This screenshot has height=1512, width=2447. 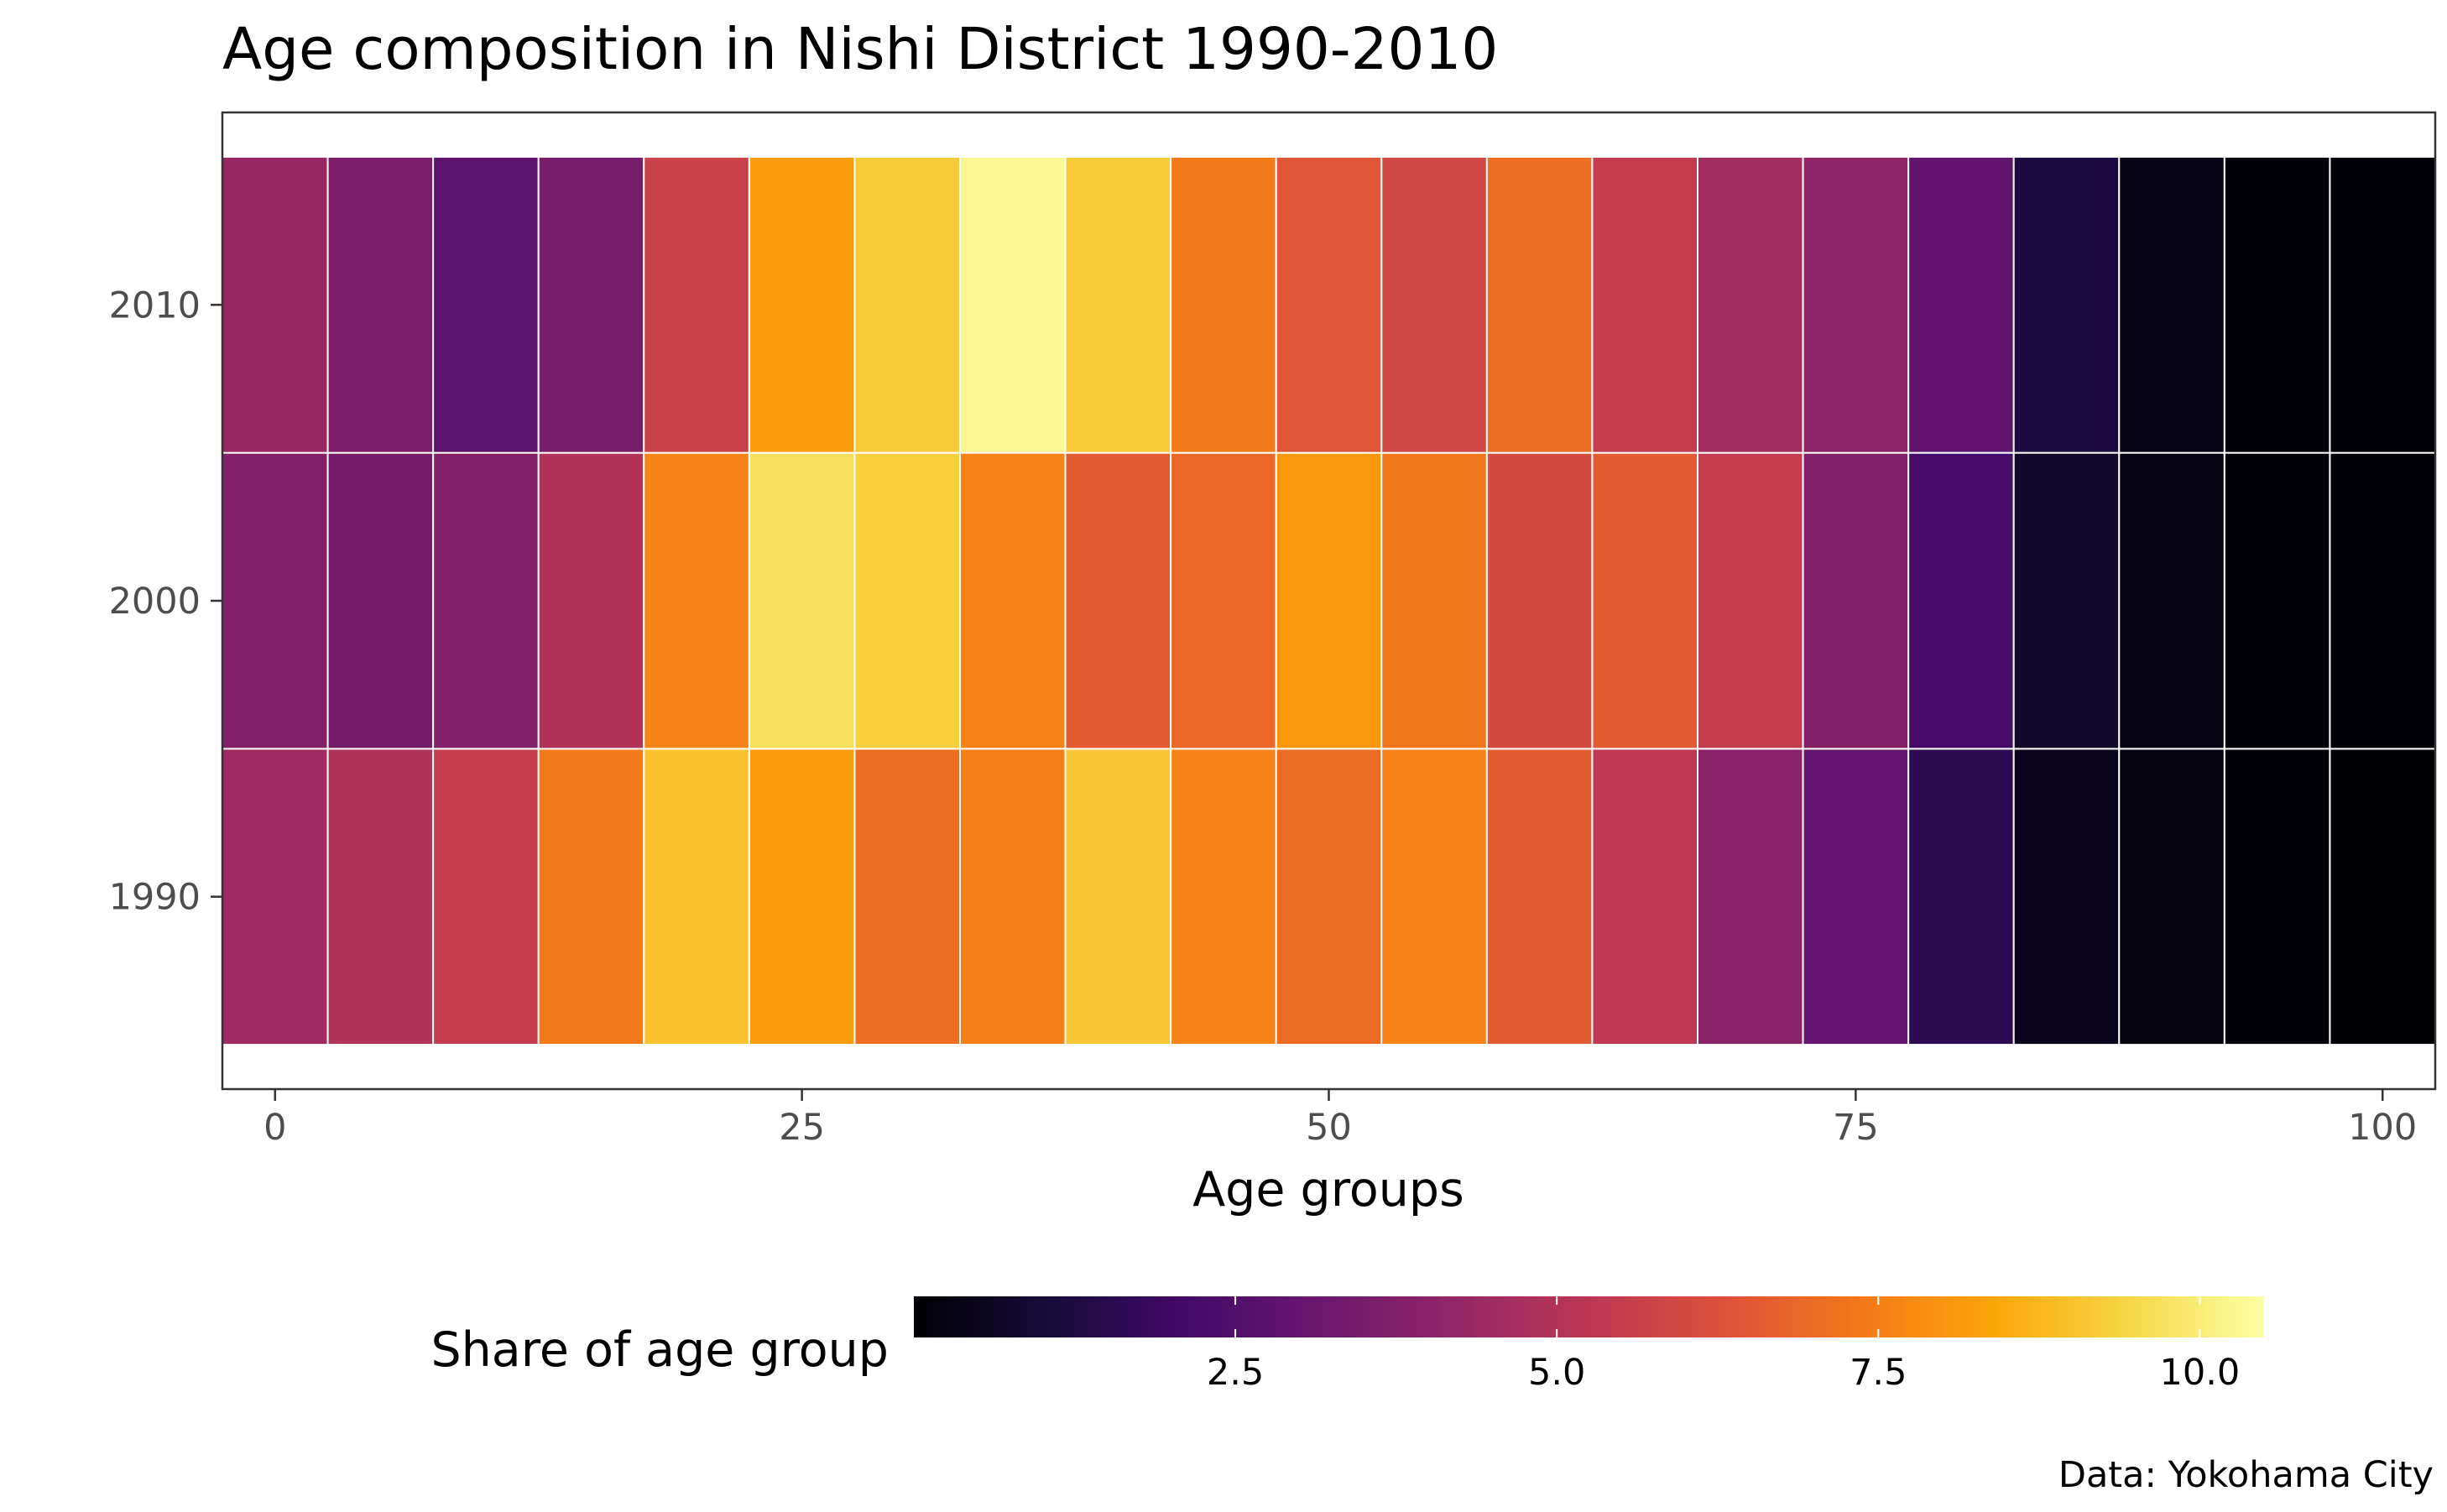 I want to click on y-tick-label: 2010, so click(x=155, y=305).